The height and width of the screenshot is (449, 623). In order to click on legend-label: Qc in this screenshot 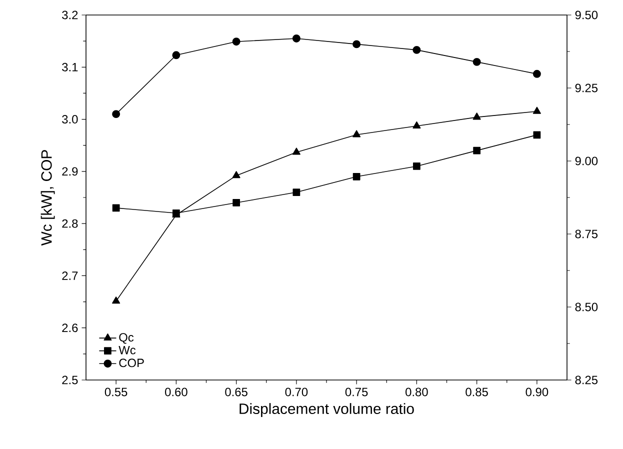, I will do `click(126, 338)`.